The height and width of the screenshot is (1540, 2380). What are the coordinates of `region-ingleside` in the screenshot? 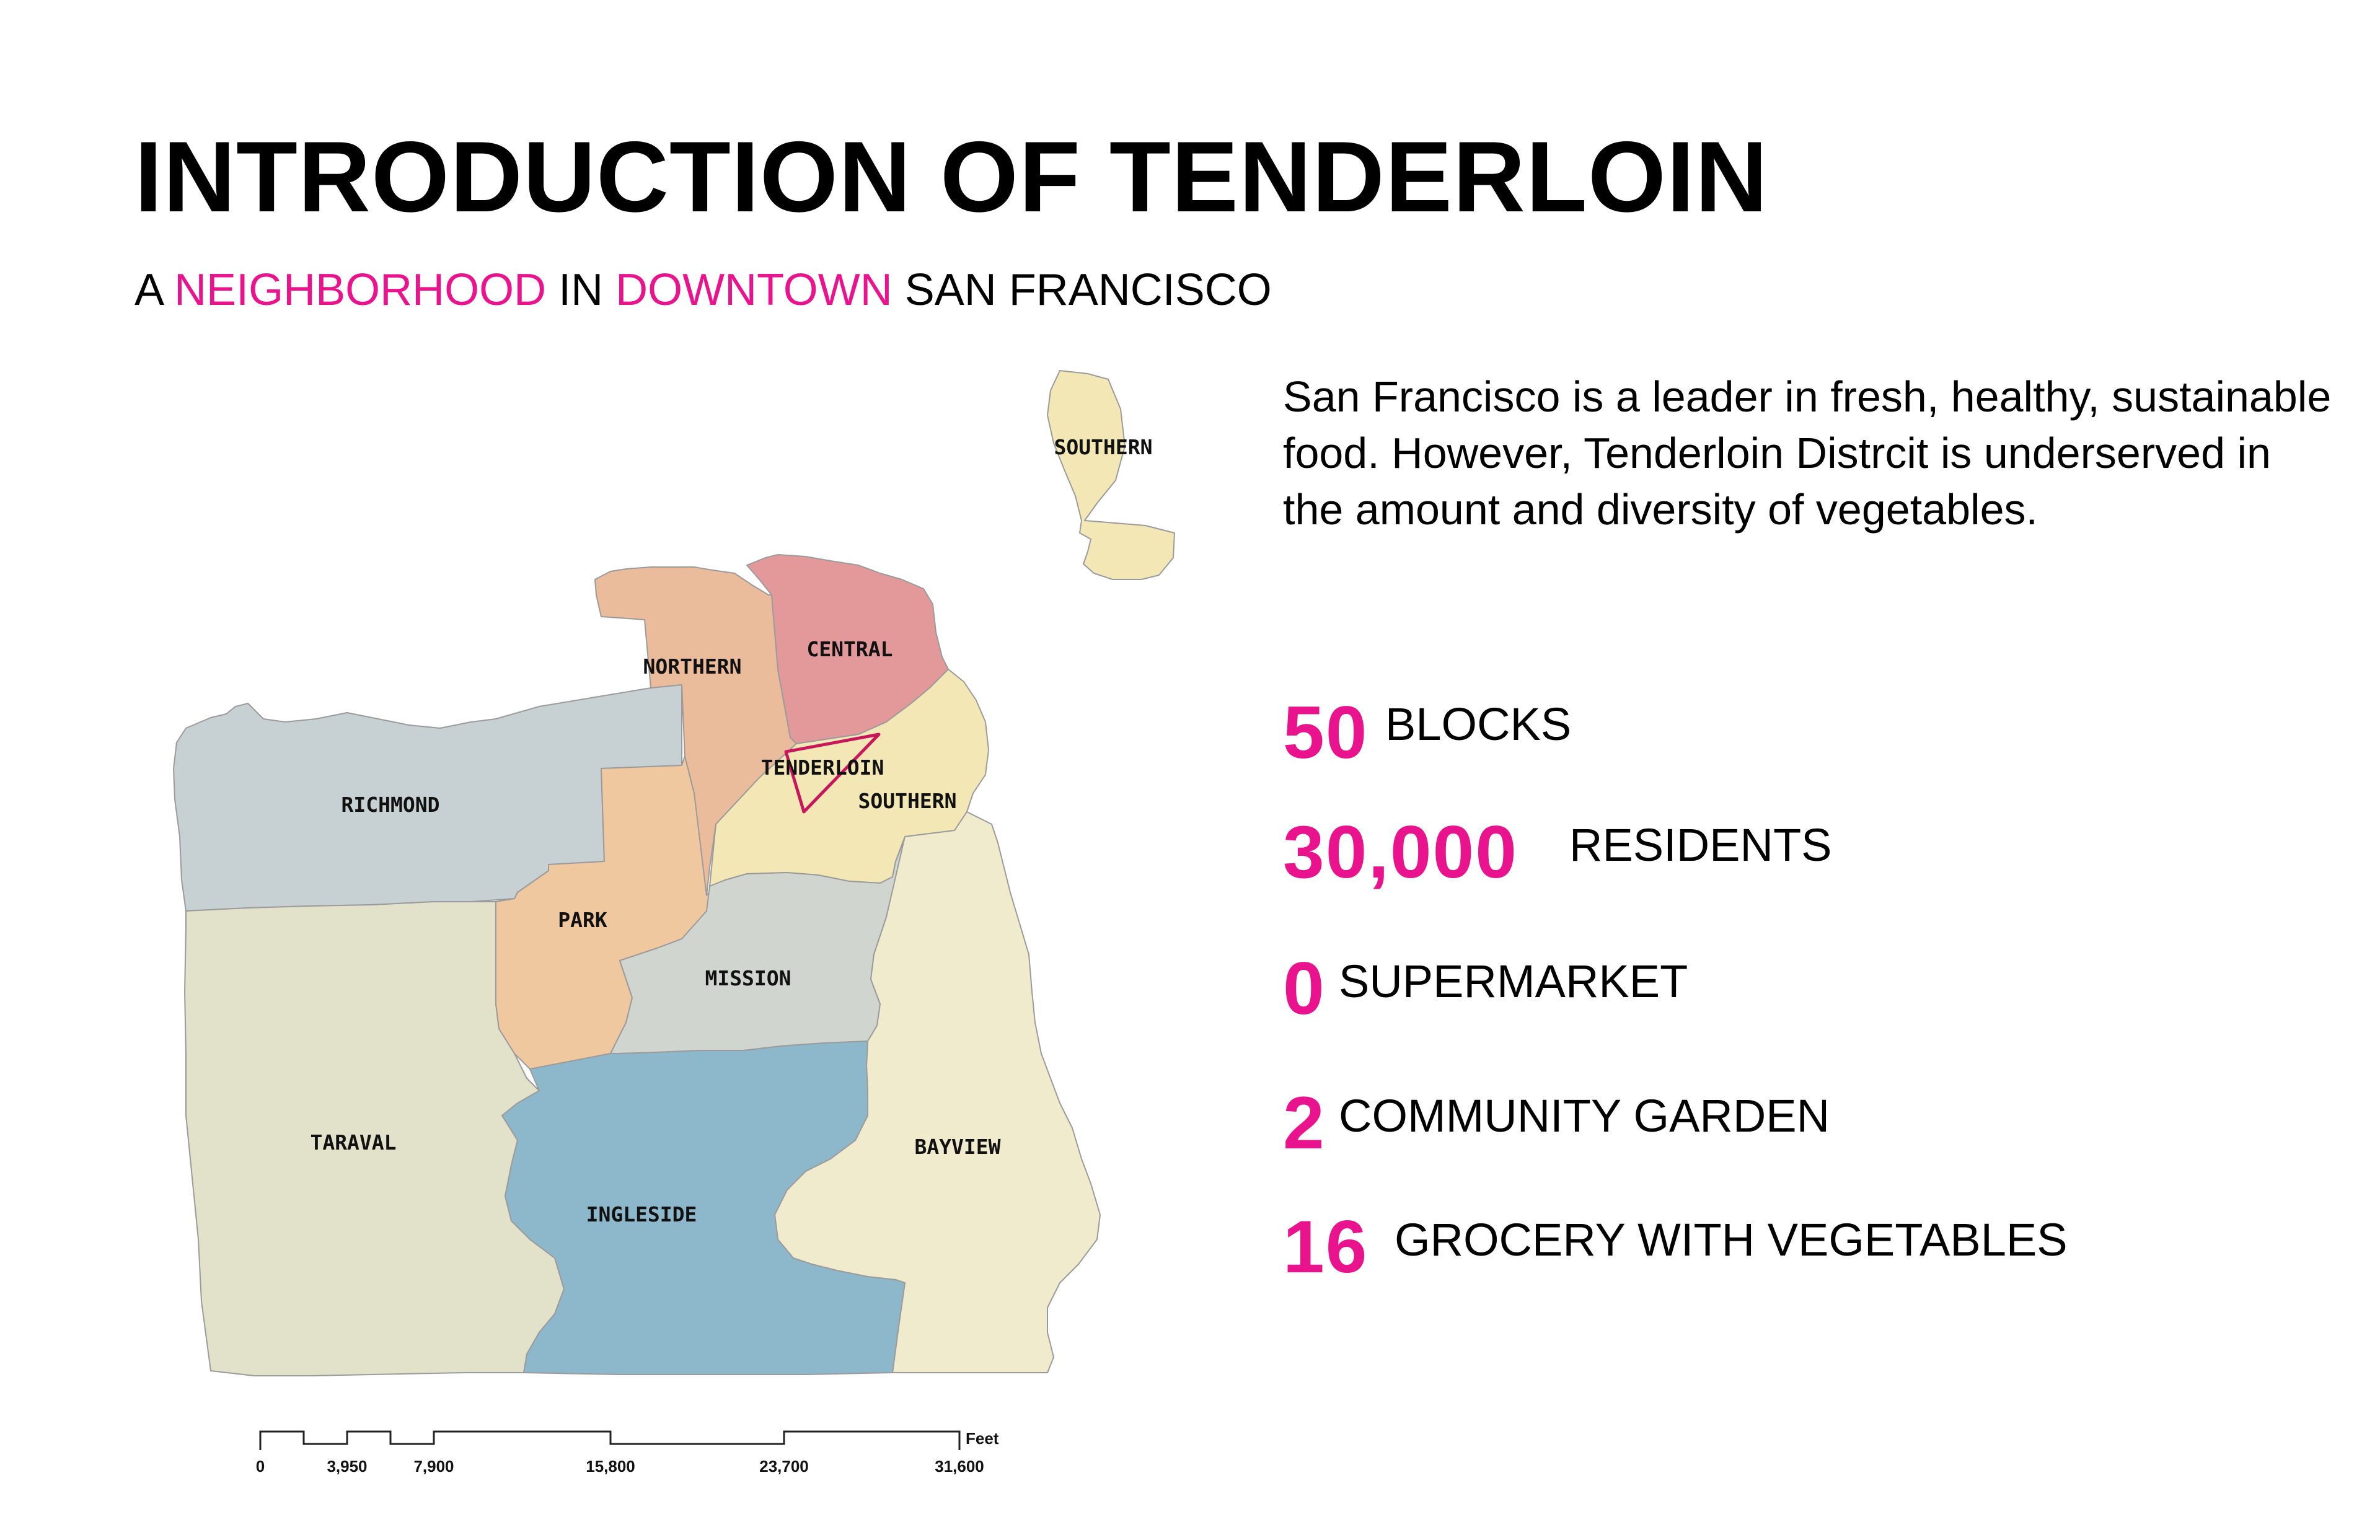 It's located at (703, 1208).